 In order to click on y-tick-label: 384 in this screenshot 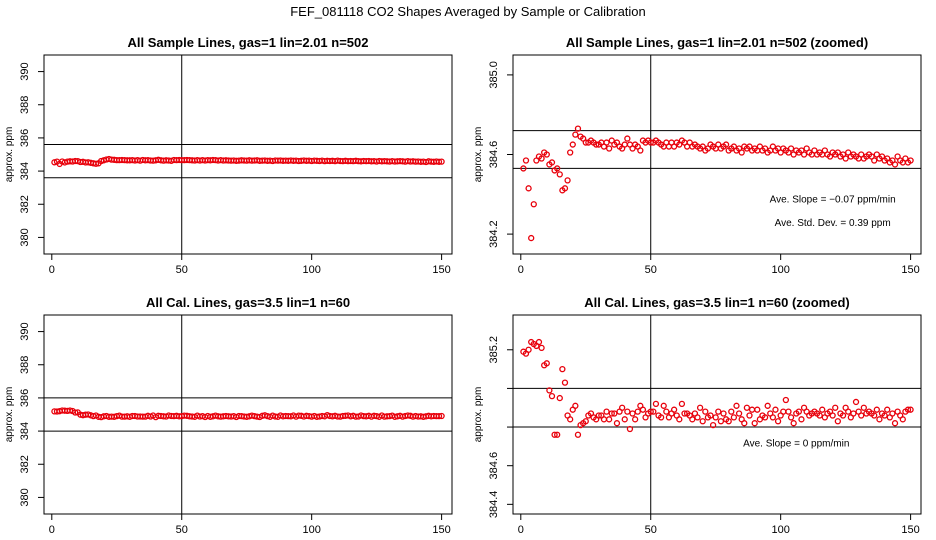, I will do `click(25, 171)`.